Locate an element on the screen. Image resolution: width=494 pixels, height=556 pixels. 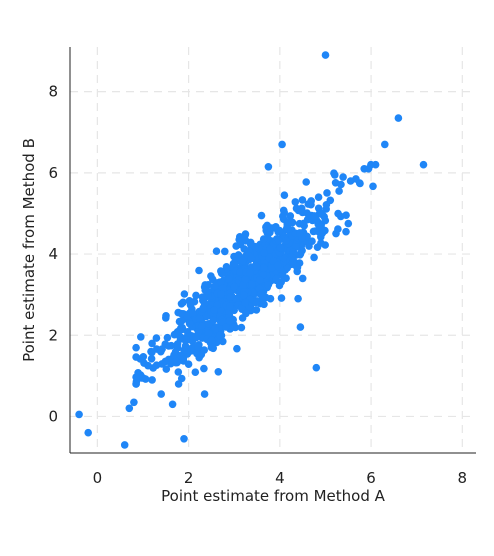
x-axis-title: Point estimate from Method A is located at coordinates (273, 496).